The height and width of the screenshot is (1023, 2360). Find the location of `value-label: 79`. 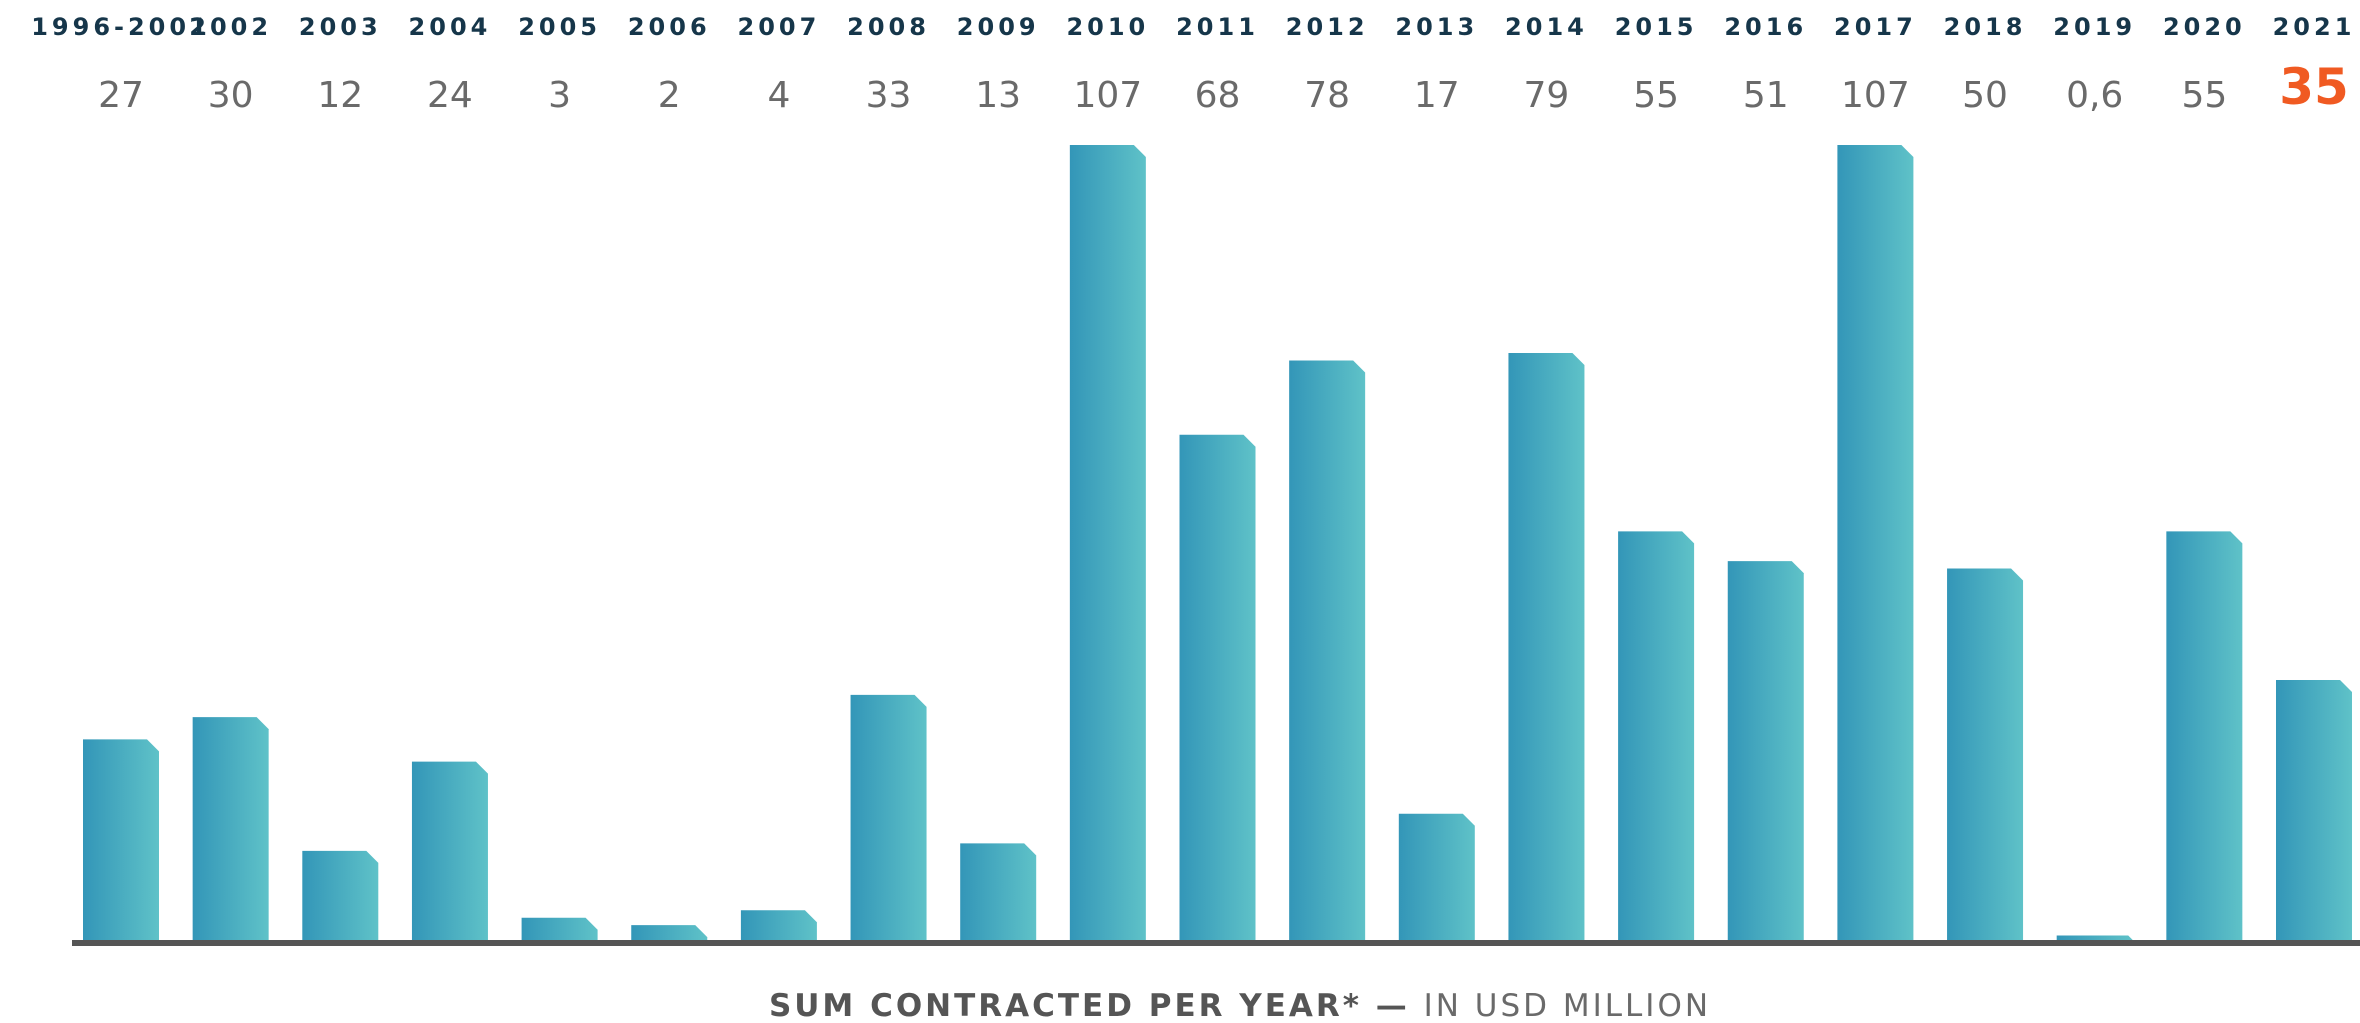

value-label: 79 is located at coordinates (1547, 95).